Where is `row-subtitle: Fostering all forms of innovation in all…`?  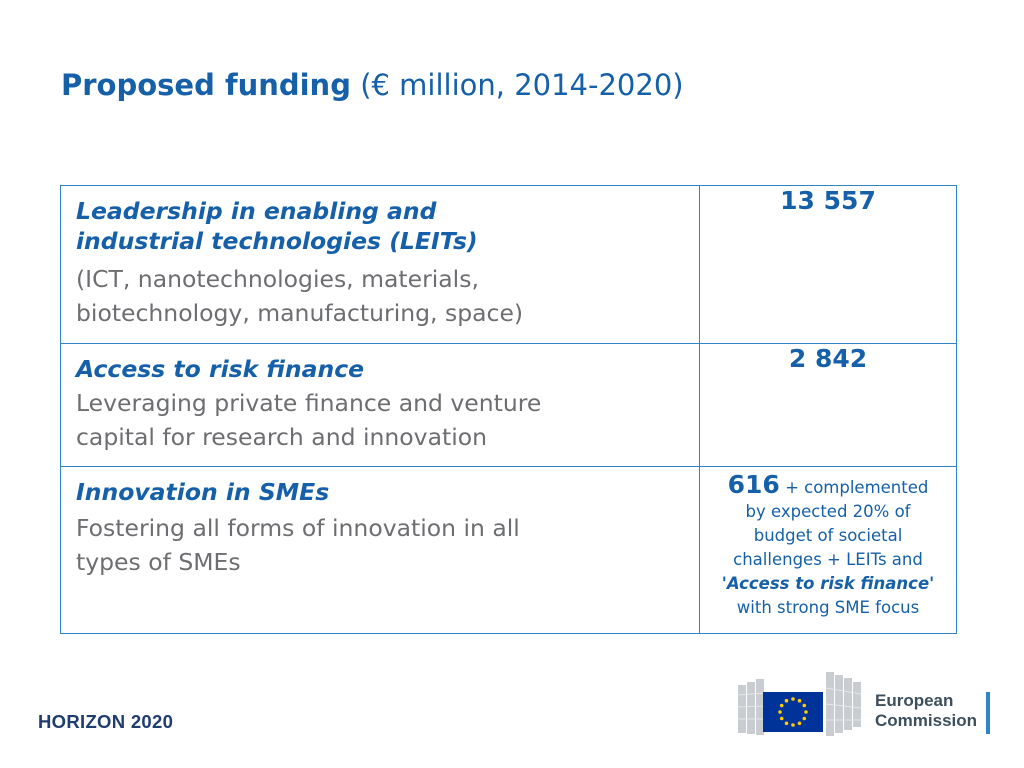 row-subtitle: Fostering all forms of innovation in all… is located at coordinates (380, 545).